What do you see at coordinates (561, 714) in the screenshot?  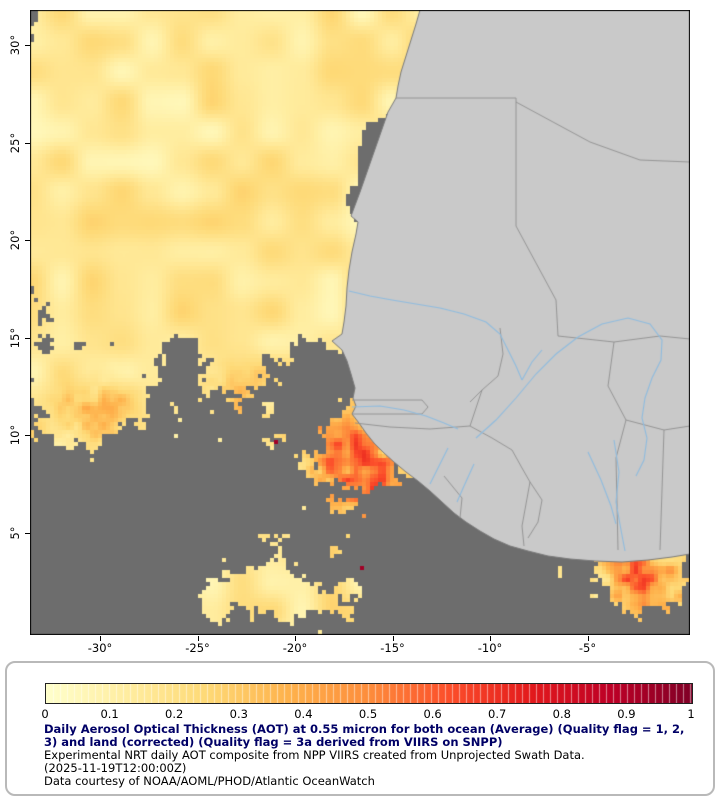 I see `colorbar-tick-label: 0.8` at bounding box center [561, 714].